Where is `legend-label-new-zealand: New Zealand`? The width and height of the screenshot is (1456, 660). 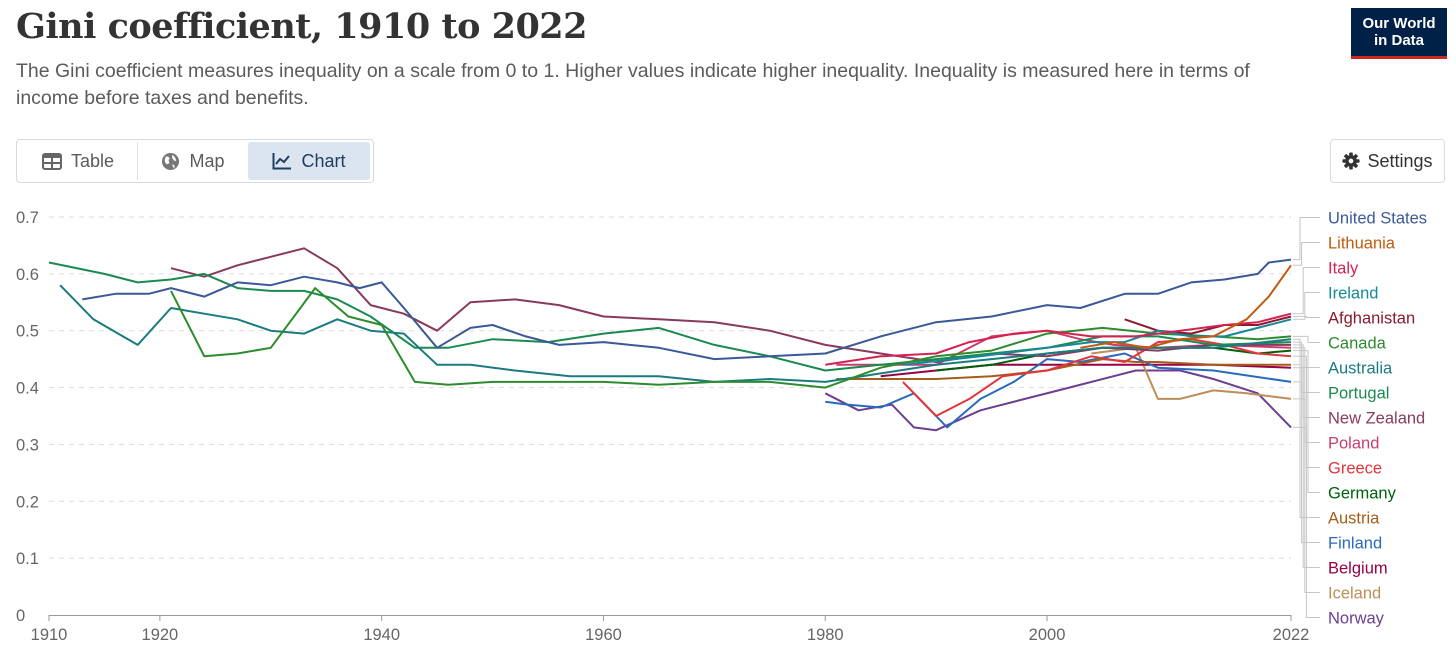
legend-label-new-zealand: New Zealand is located at coordinates (1376, 419).